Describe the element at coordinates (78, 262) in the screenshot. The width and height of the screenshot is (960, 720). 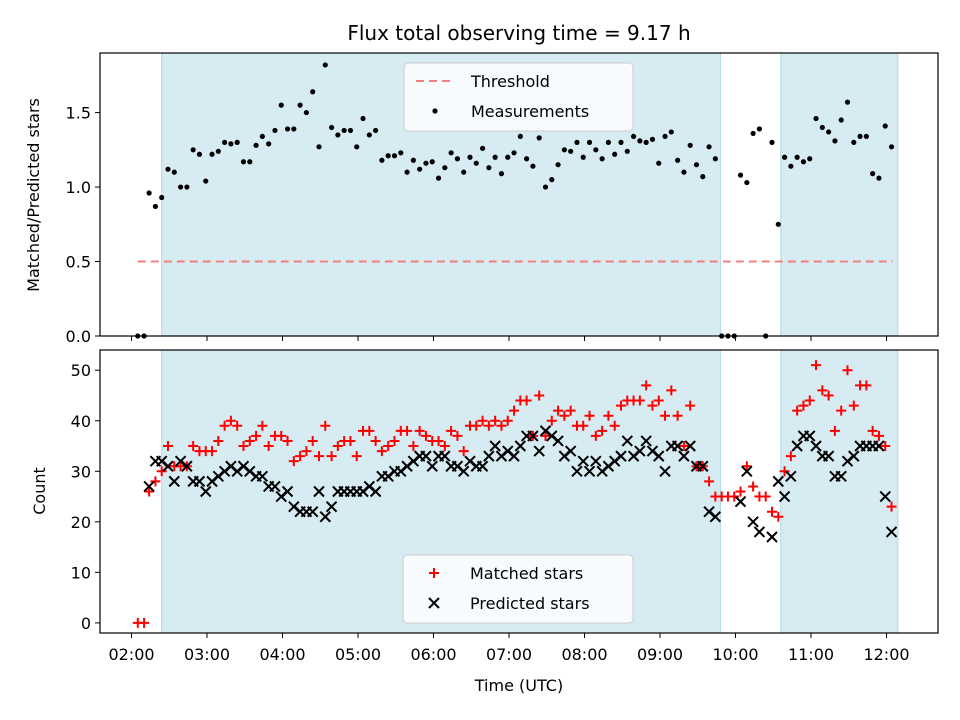
I see `top-y-tick-label-1: 0.5` at that location.